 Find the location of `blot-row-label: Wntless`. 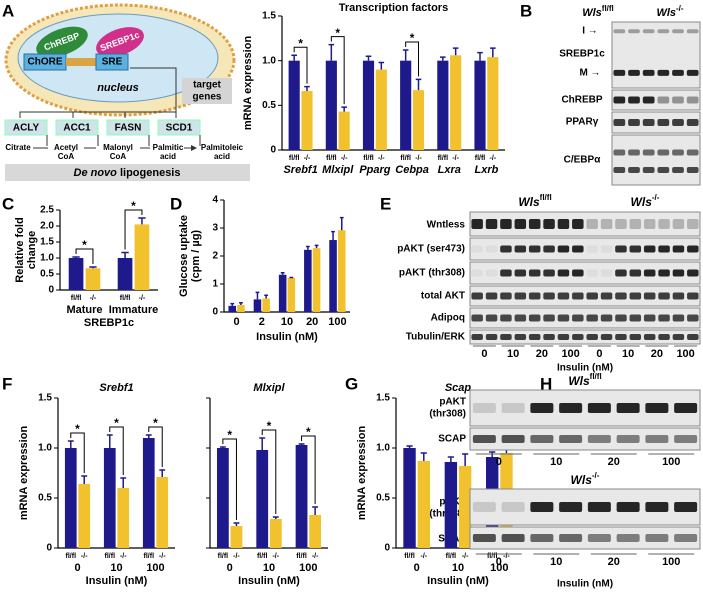

blot-row-label: Wntless is located at coordinates (446, 225).